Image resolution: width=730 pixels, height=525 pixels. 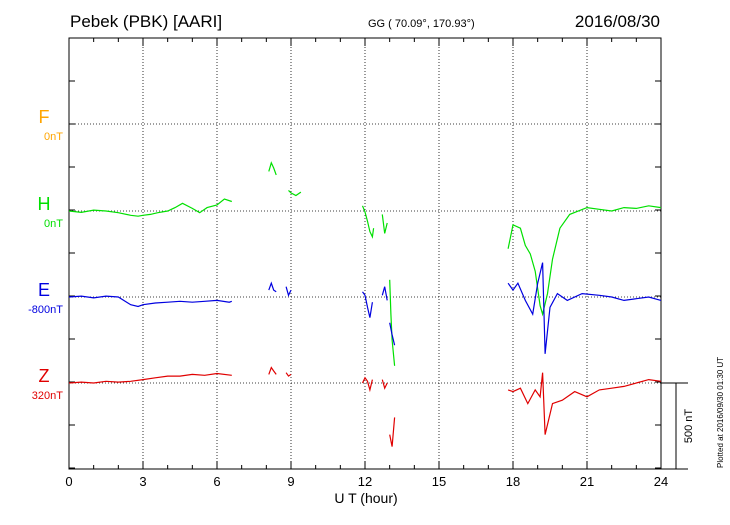 I want to click on plot-date: 2016/08/30, so click(x=617, y=21).